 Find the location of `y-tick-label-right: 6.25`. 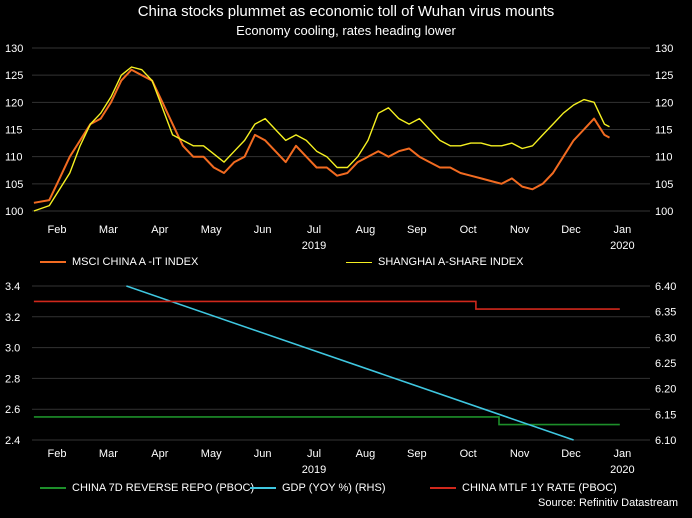

y-tick-label-right: 6.25 is located at coordinates (665, 364).